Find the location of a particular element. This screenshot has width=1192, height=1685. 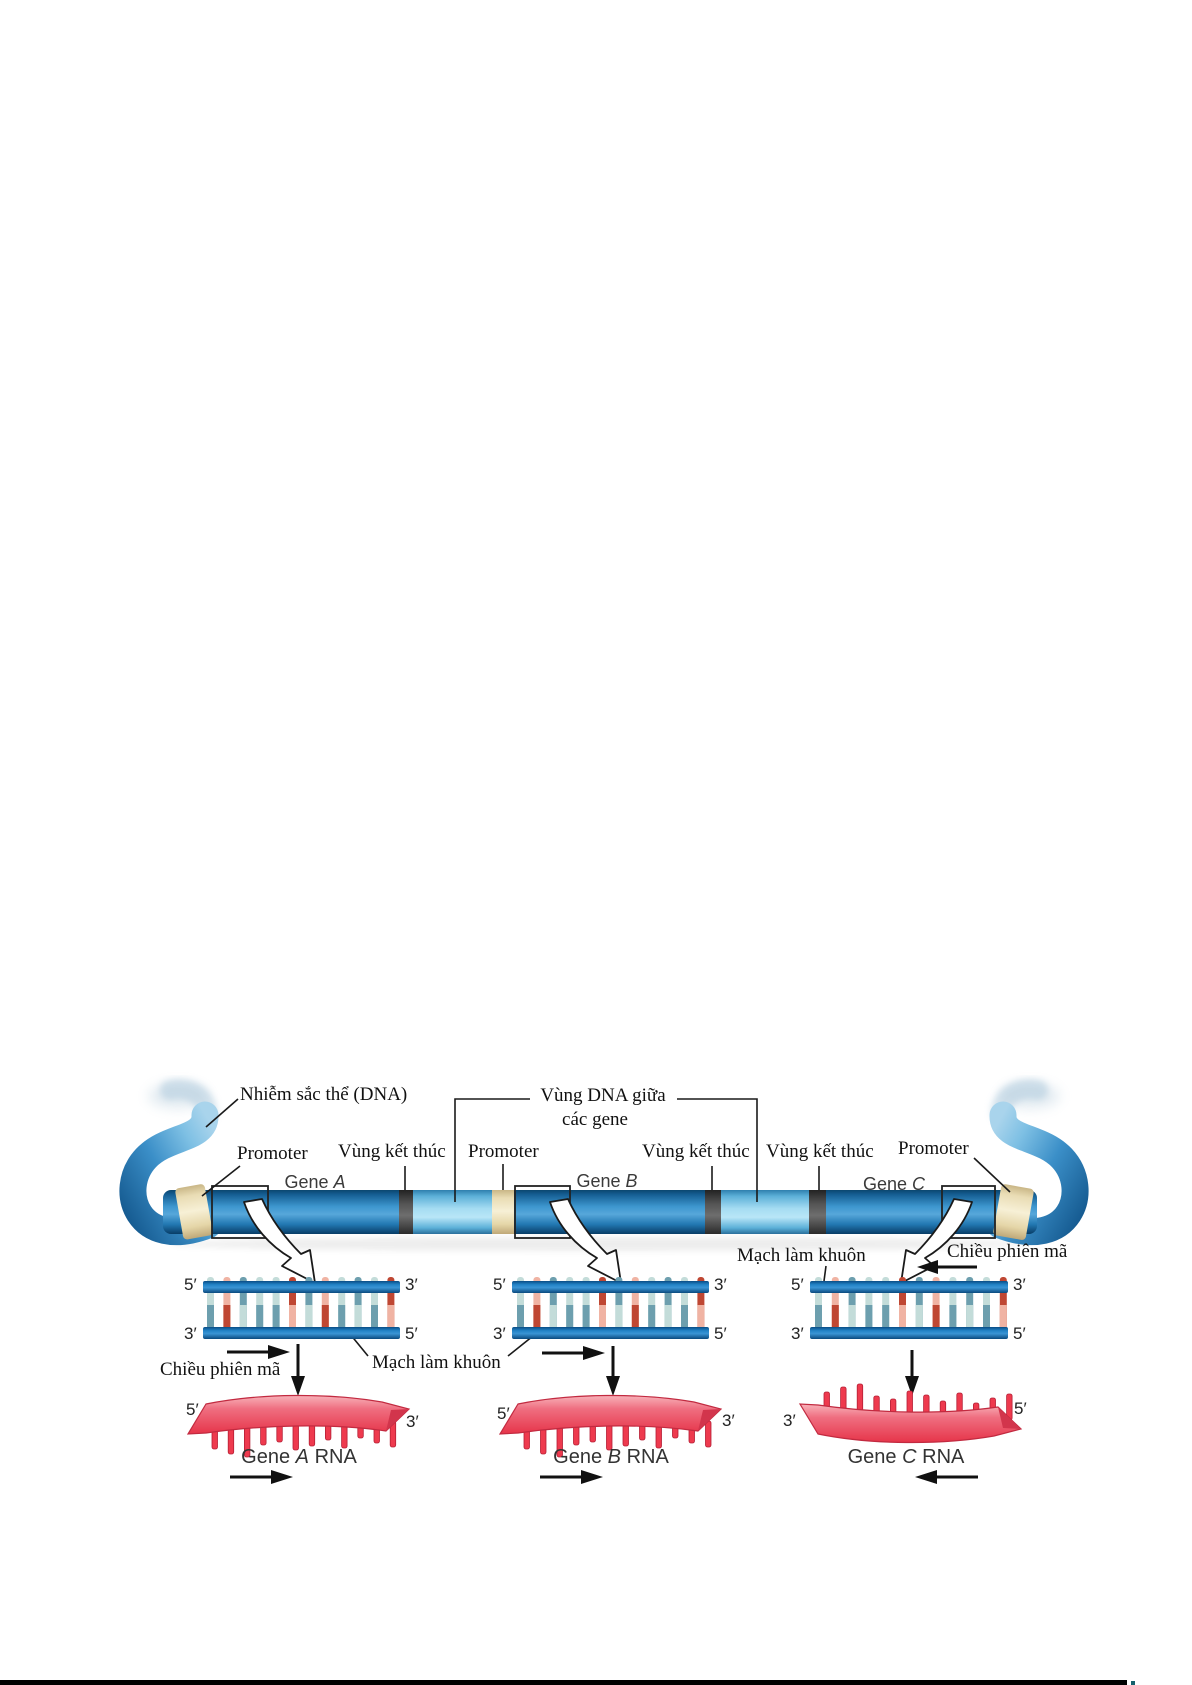

gene-c-start-box is located at coordinates (968, 1212).